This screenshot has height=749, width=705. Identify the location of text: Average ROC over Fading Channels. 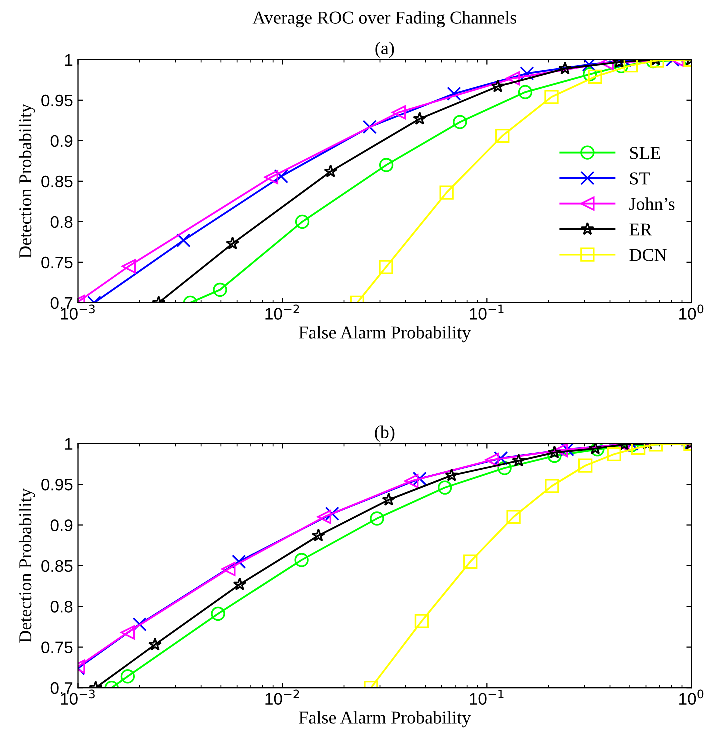
(384, 19).